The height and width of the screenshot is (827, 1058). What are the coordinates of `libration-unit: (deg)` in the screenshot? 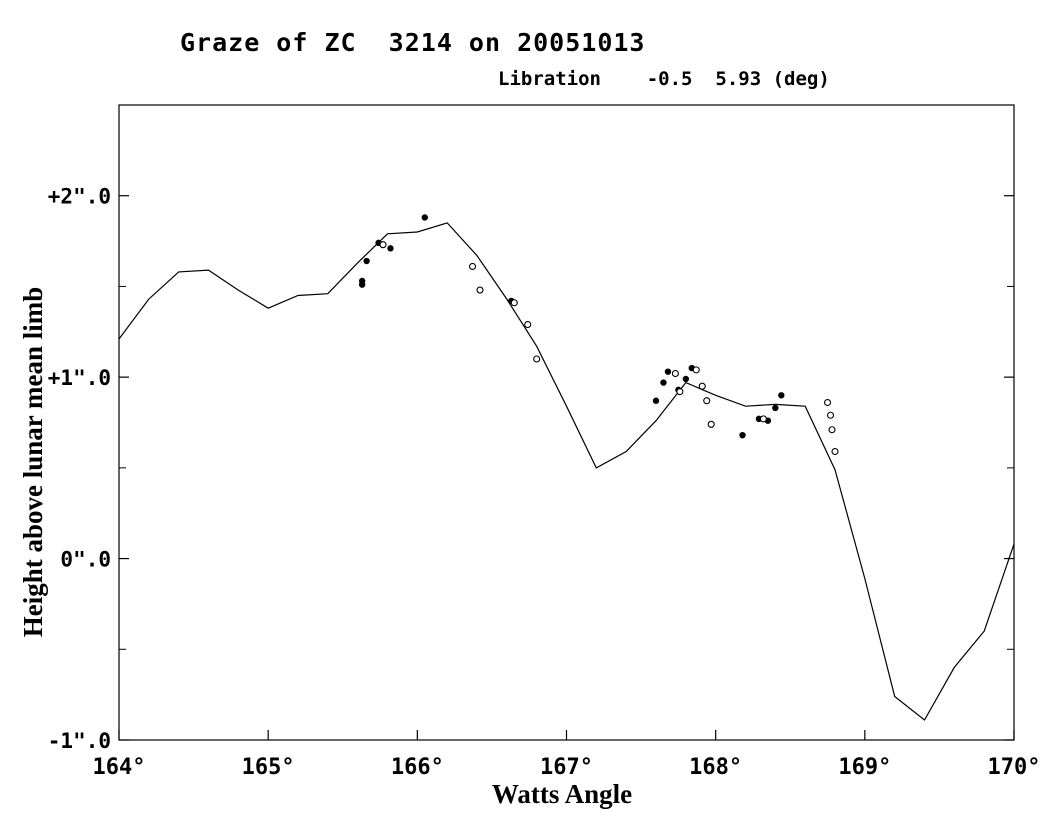 It's located at (801, 79).